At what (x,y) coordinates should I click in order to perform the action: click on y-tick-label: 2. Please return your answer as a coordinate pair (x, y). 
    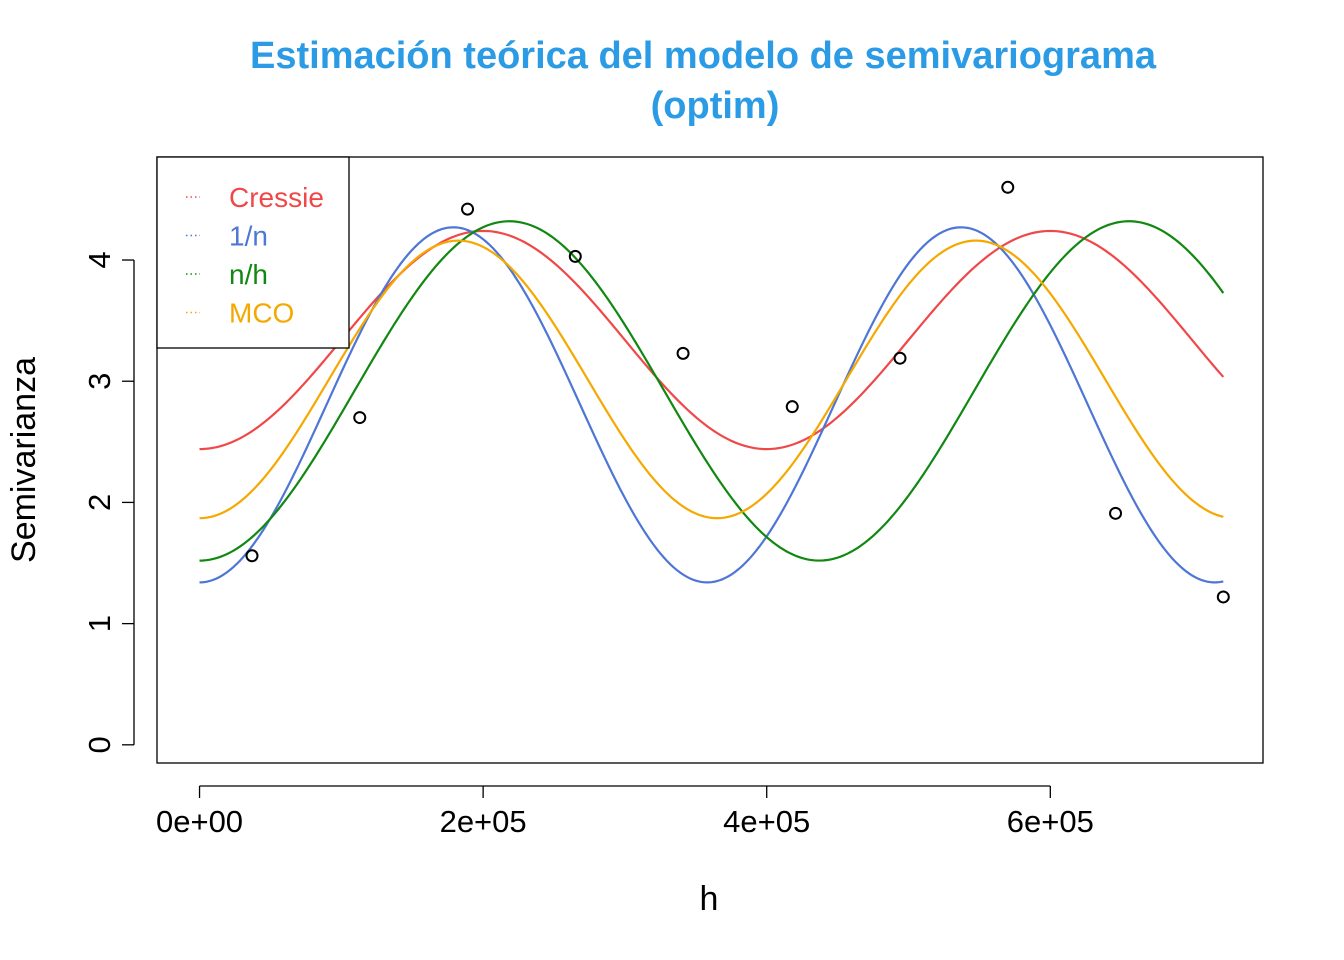
    Looking at the image, I should click on (99, 502).